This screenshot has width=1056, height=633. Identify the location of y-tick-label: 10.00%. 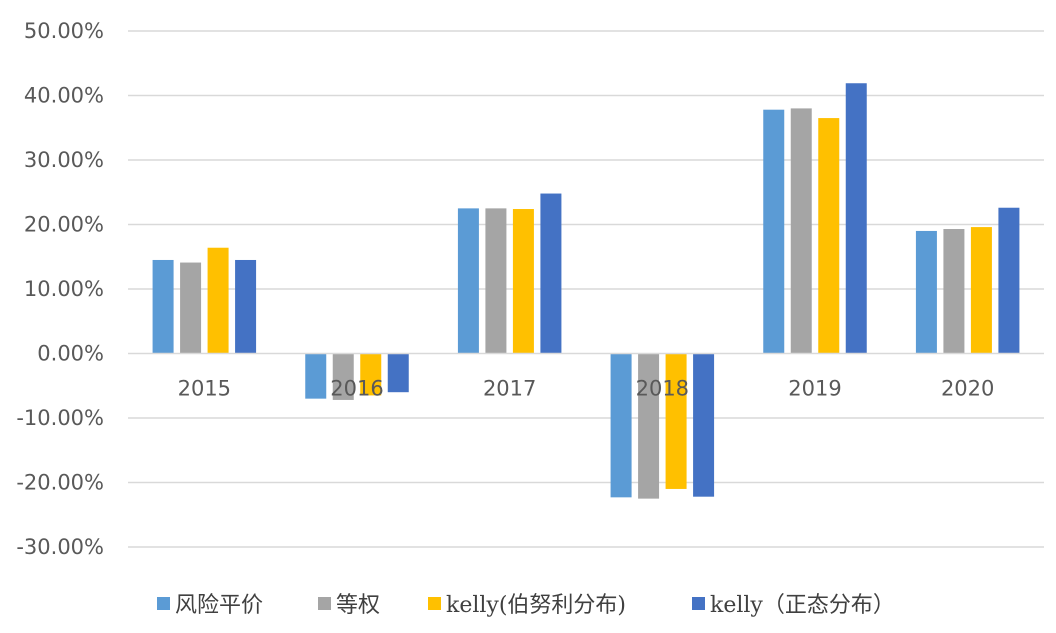
(64, 289).